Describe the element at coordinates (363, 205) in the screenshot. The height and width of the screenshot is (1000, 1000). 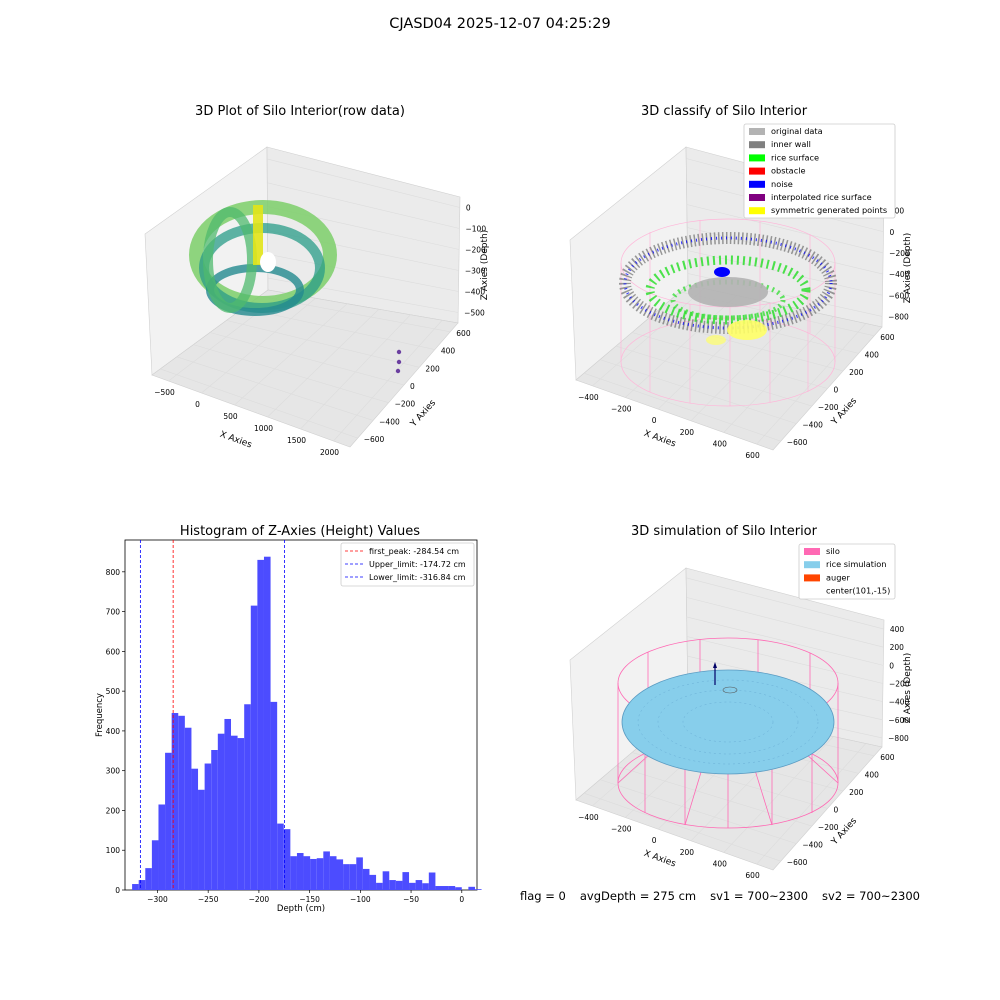
I see `raw-grid-z` at that location.